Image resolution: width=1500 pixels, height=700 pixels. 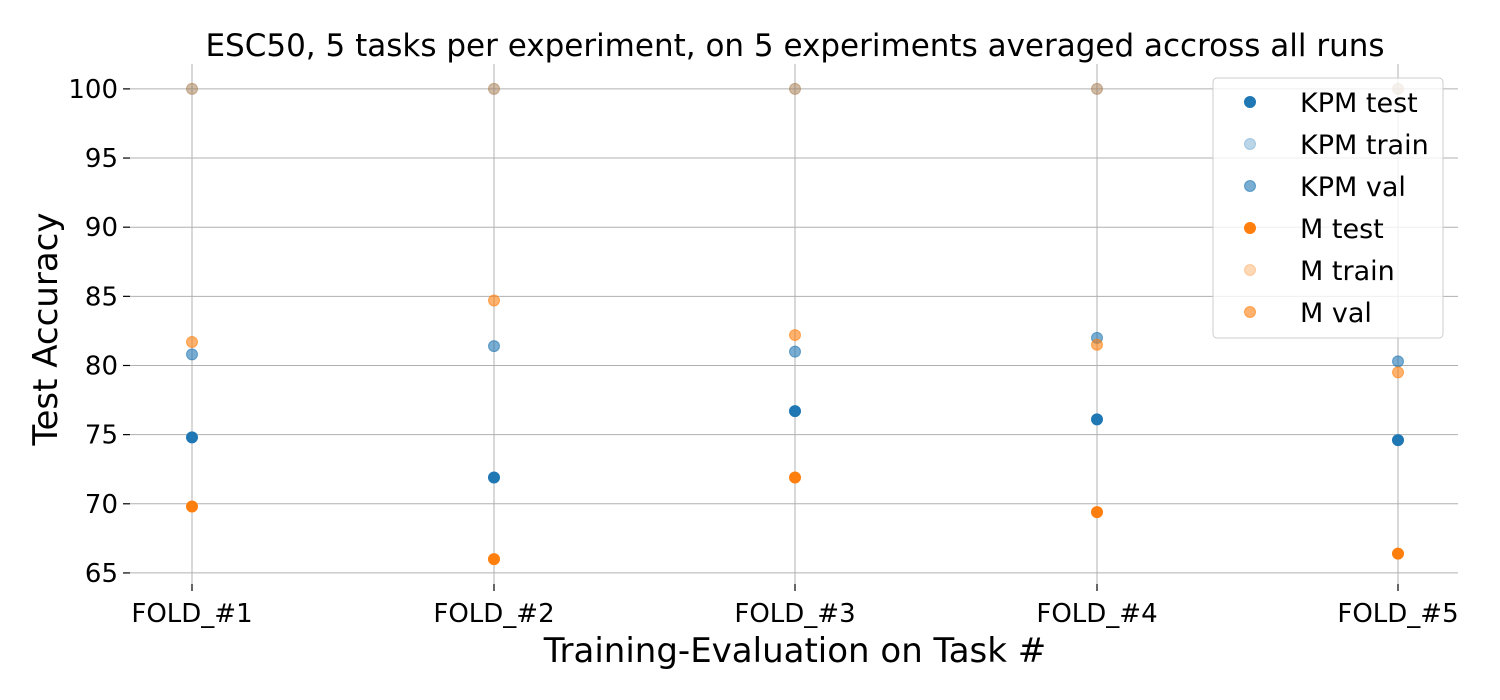 I want to click on legend-label-m-test: M test, so click(x=1342, y=229).